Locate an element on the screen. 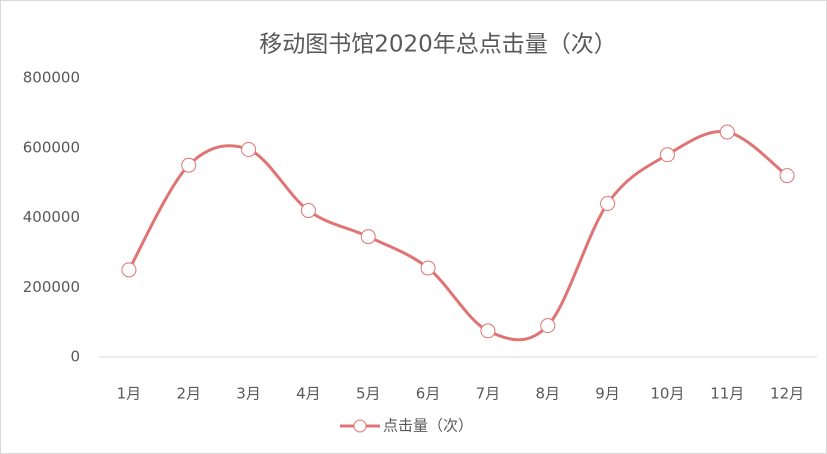 This screenshot has width=827, height=454. y-tick-label: 200000 is located at coordinates (51, 287).